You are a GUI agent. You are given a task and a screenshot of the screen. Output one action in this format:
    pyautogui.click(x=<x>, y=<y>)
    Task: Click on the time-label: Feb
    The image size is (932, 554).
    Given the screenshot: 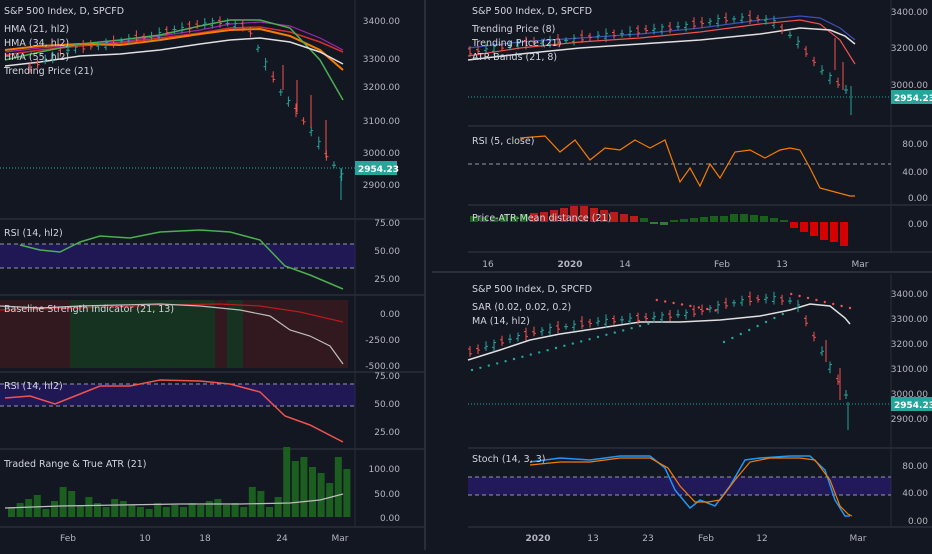 What is the action you would take?
    pyautogui.click(x=706, y=539)
    